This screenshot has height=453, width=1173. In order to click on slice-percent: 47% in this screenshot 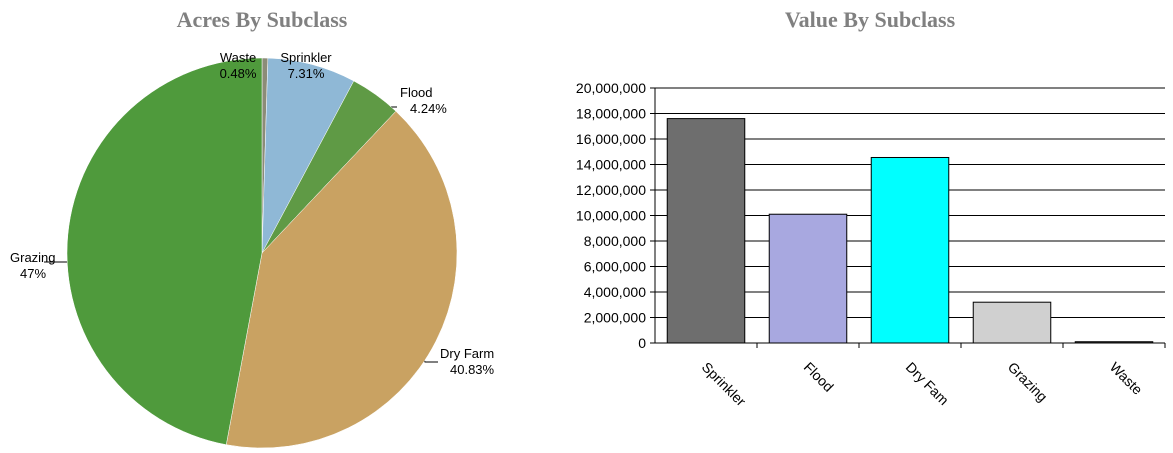, I will do `click(33, 273)`.